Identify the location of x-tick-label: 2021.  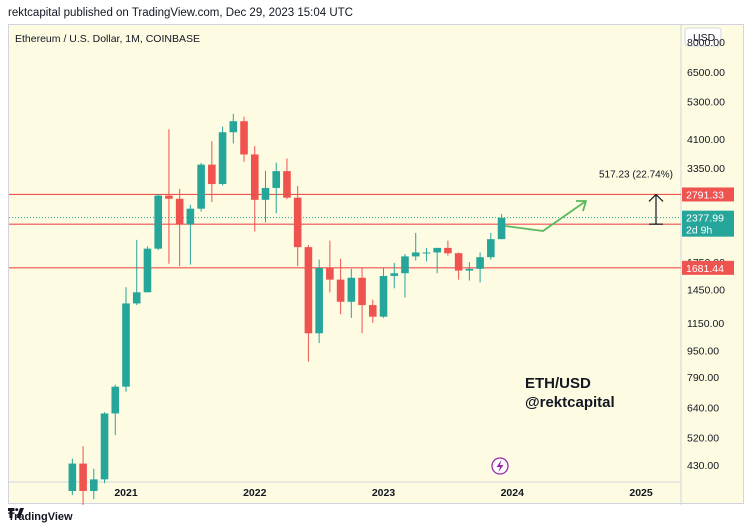
(126, 493).